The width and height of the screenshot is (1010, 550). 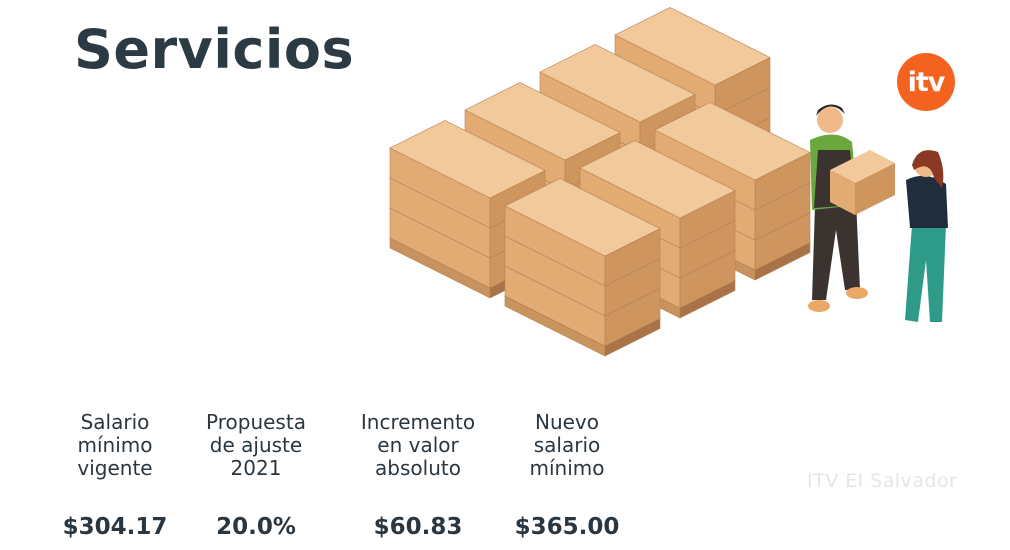 What do you see at coordinates (862, 182) in the screenshot?
I see `carried-box` at bounding box center [862, 182].